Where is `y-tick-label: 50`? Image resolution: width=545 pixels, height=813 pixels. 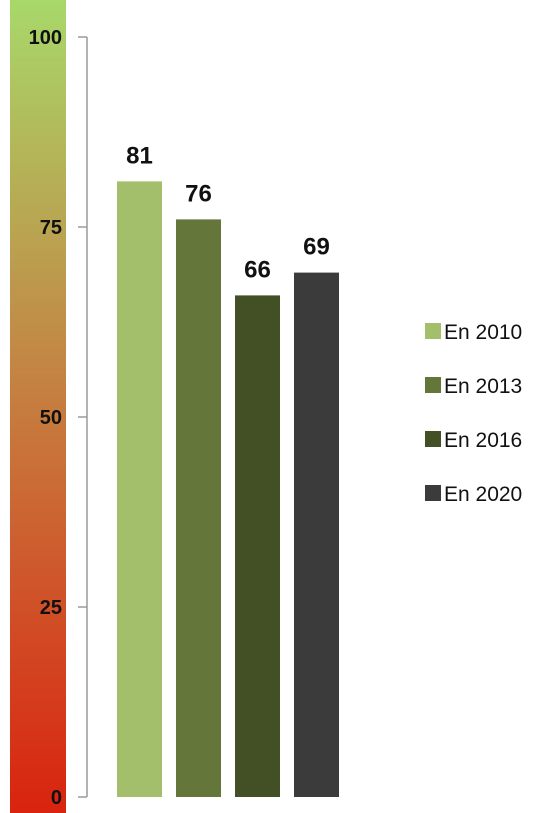 y-tick-label: 50 is located at coordinates (51, 418).